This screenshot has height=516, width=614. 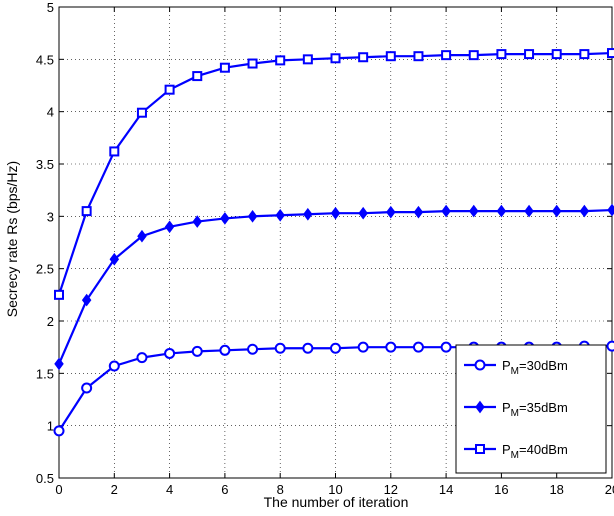 What do you see at coordinates (535, 367) in the screenshot?
I see `legend-label: PM=30dBm` at bounding box center [535, 367].